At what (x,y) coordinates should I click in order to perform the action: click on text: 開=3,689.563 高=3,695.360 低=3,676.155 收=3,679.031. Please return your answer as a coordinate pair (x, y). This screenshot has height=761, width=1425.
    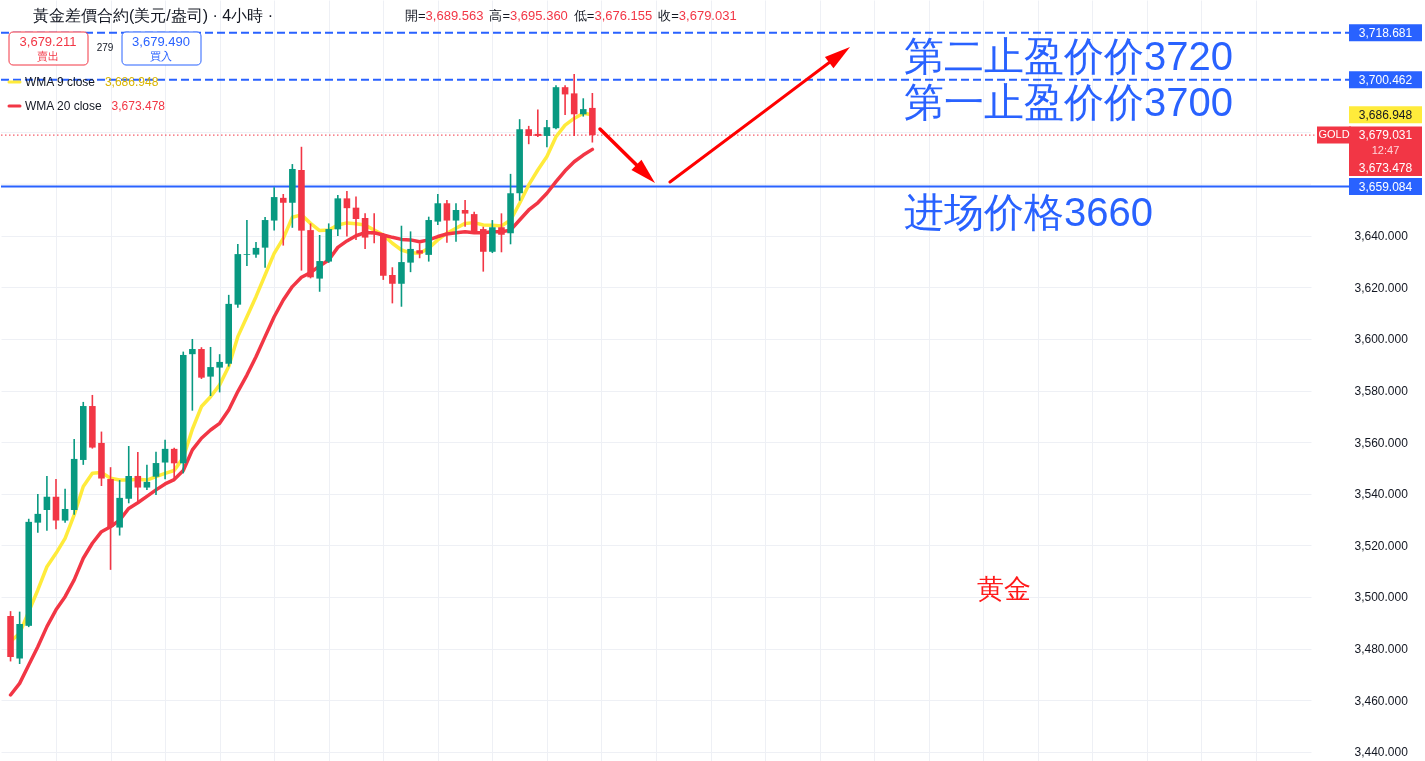
    Looking at the image, I should click on (571, 15).